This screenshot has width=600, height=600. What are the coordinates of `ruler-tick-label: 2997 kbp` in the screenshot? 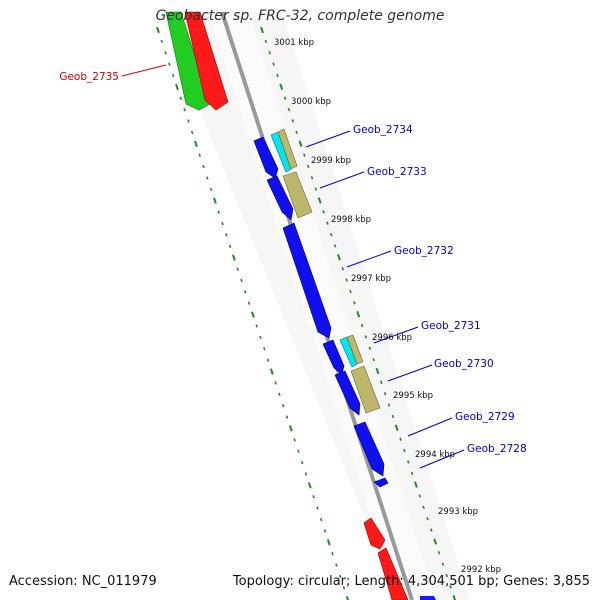 It's located at (371, 279).